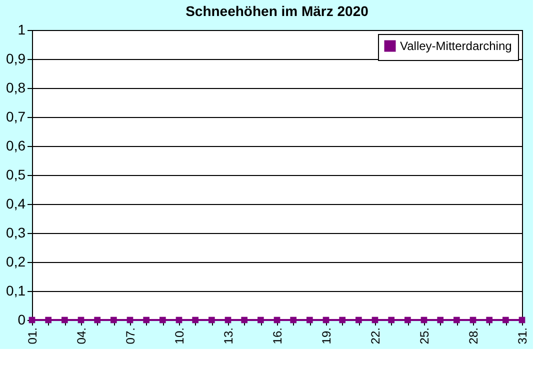  I want to click on x-tick-label: 19., so click(327, 336).